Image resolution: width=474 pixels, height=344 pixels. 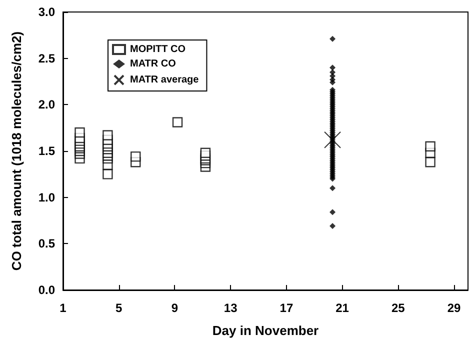 What do you see at coordinates (47, 151) in the screenshot?
I see `y-tick-label: 1.5` at bounding box center [47, 151].